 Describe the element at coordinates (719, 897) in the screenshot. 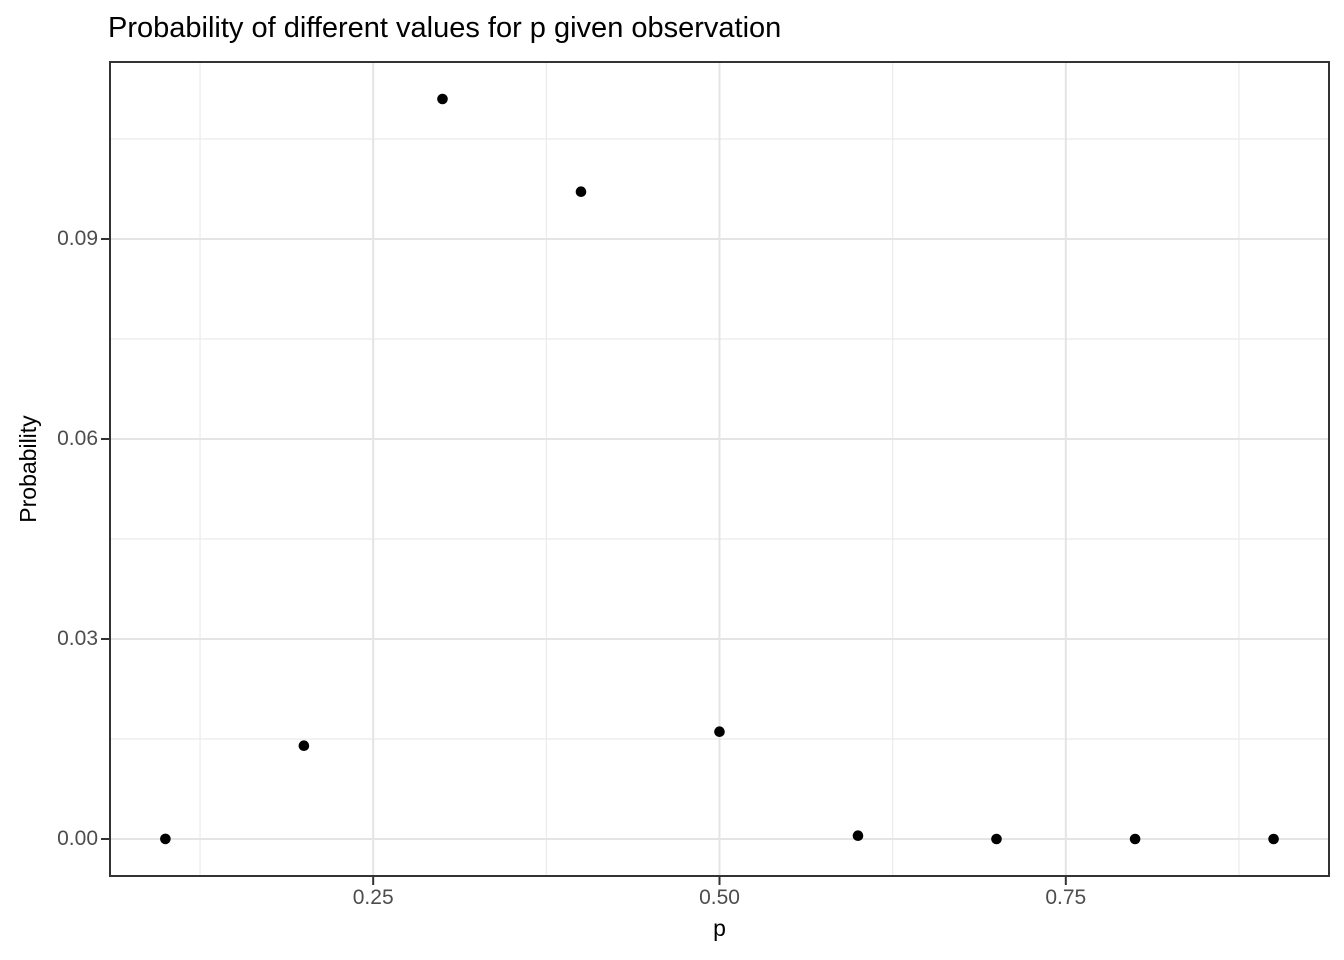

I see `x-tick-label: 0.50` at that location.